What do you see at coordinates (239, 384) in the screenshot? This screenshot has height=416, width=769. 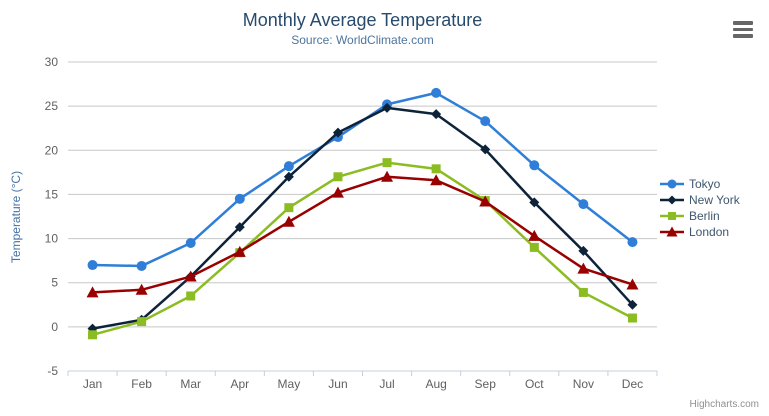 I see `x-axis-label: Apr` at bounding box center [239, 384].